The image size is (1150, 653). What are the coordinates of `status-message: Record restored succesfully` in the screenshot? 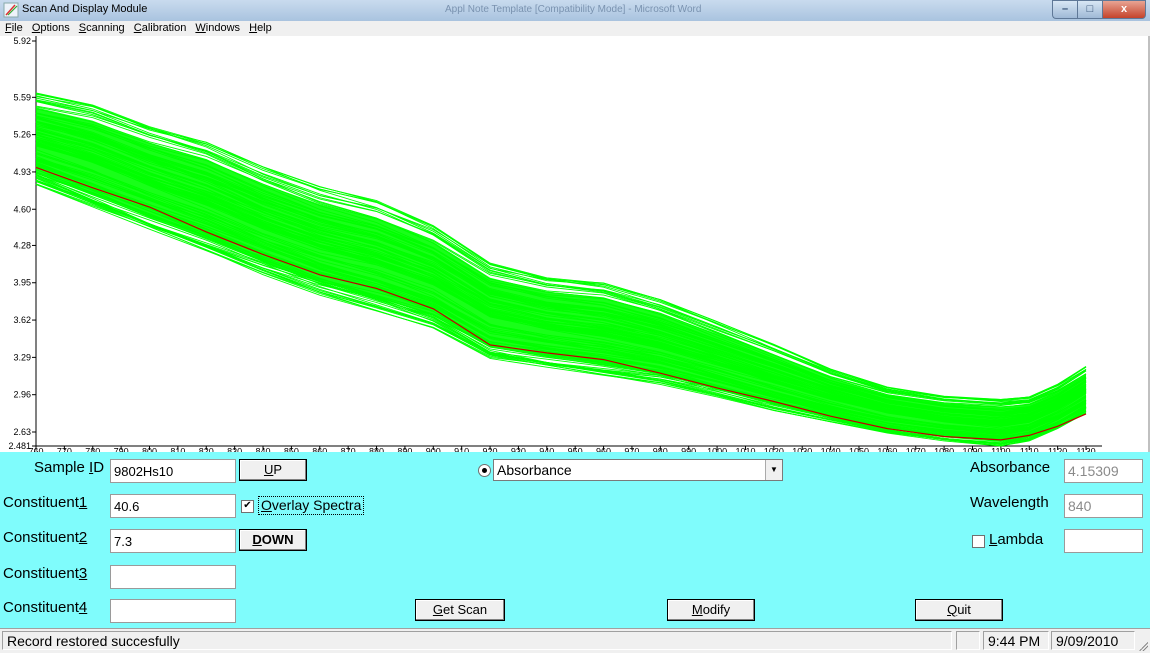 It's located at (477, 640).